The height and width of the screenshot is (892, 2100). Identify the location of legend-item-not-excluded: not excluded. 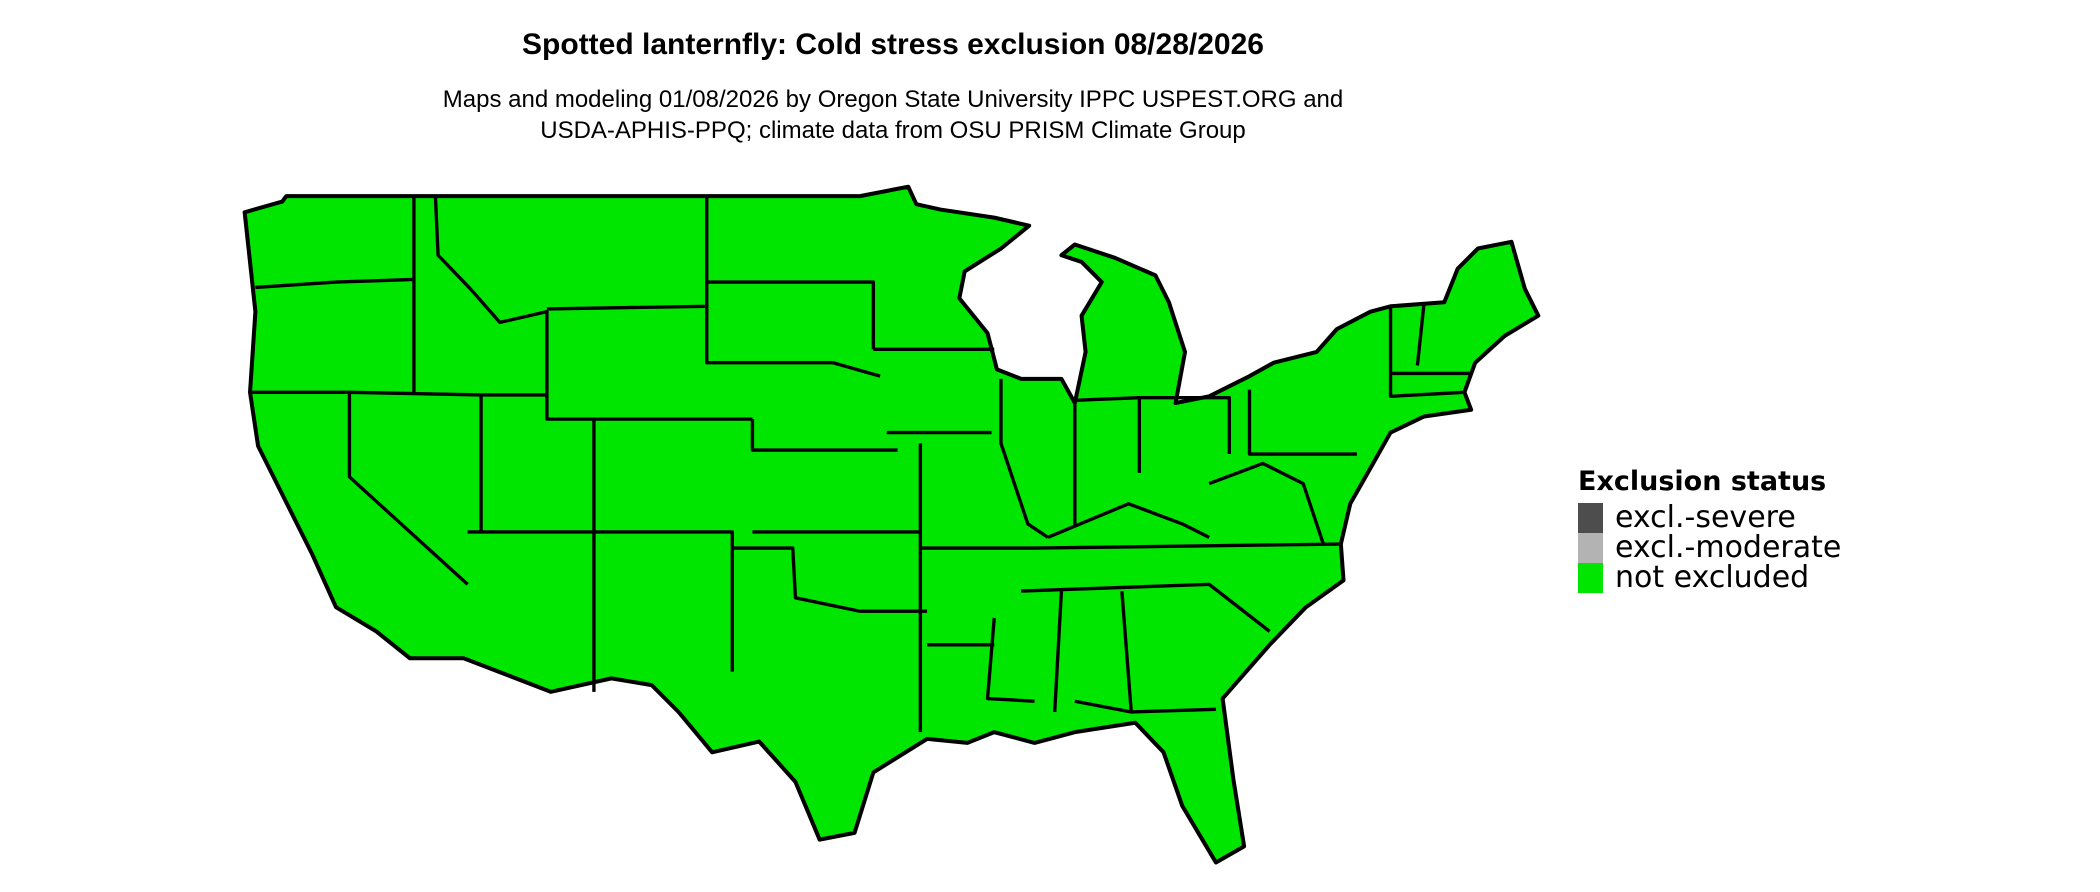
(1709, 578).